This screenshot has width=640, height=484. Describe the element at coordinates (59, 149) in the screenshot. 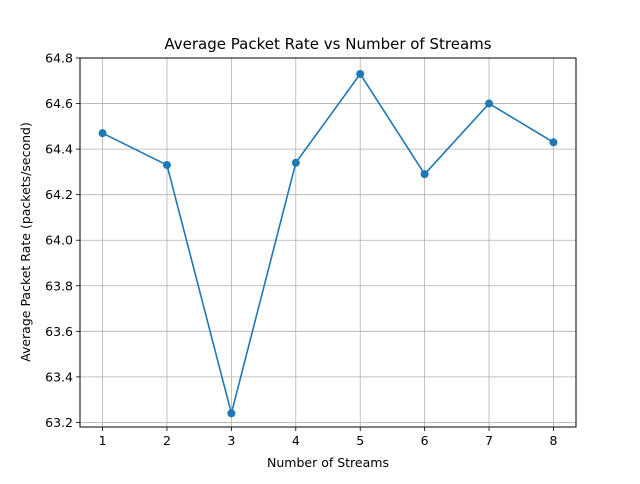

I see `y-tick-label: 64.4` at that location.